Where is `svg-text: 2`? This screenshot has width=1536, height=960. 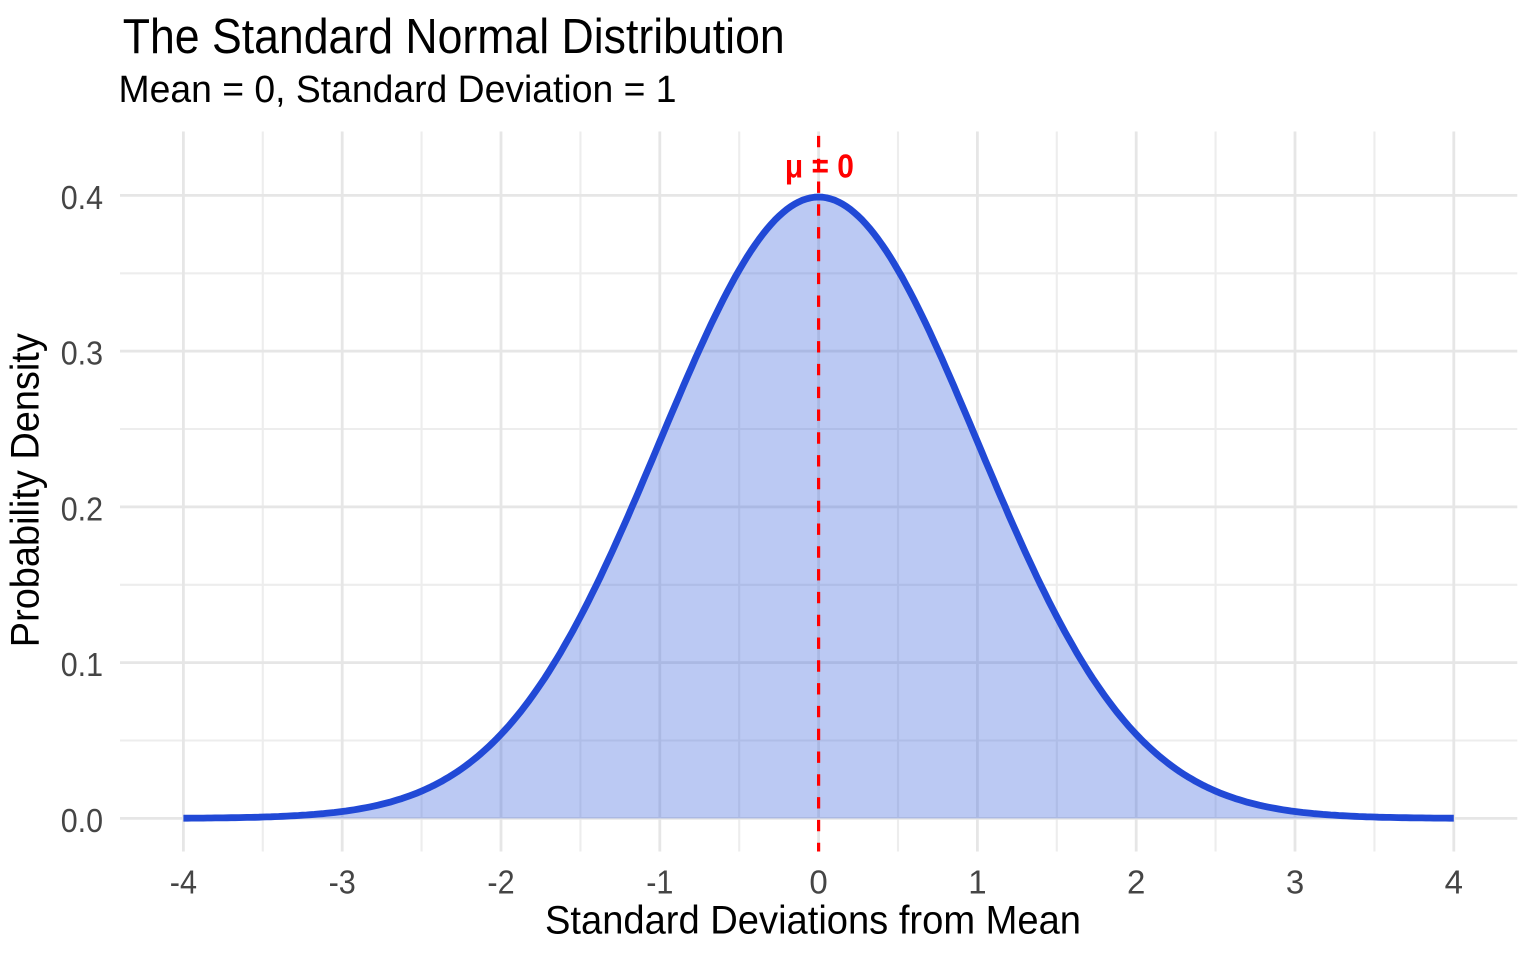 svg-text: 2 is located at coordinates (1136, 881).